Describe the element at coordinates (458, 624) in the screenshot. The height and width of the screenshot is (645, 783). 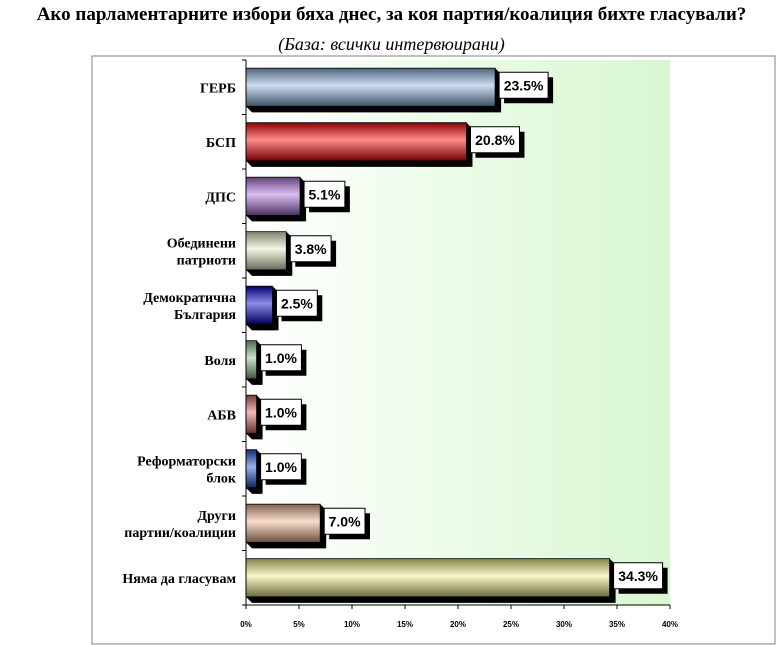
I see `x-tick-label: 20%` at that location.